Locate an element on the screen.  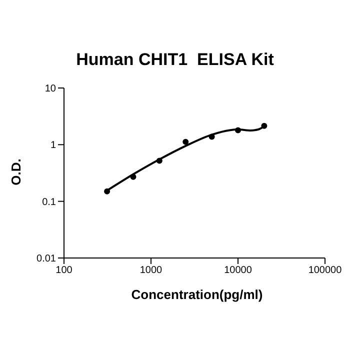
x-axis-title: Concentration(pg/ml) is located at coordinates (197, 294).